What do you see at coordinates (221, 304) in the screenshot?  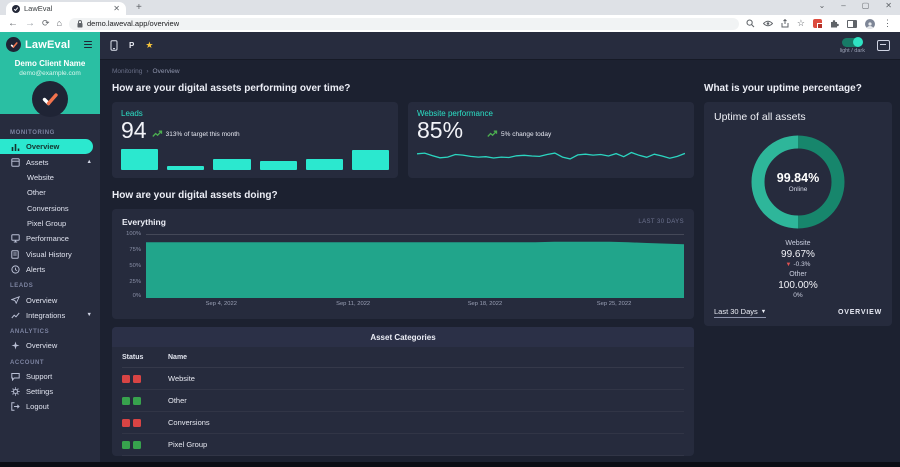 I see `x-tick: Sep 4, 2022` at bounding box center [221, 304].